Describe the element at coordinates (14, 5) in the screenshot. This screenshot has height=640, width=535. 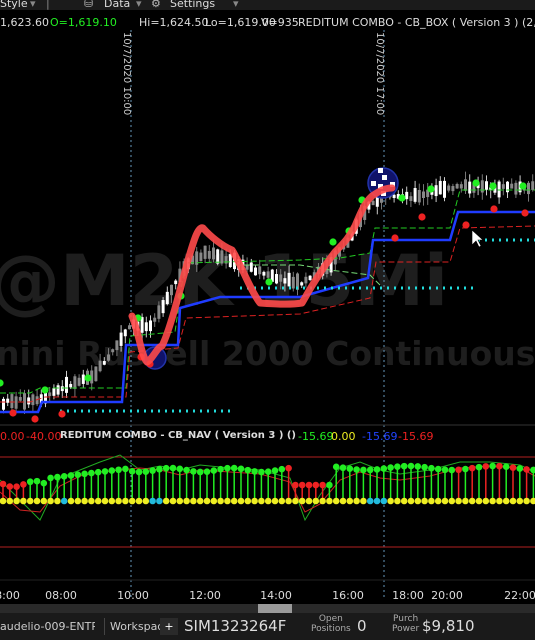
I see `style-menu: Style` at that location.